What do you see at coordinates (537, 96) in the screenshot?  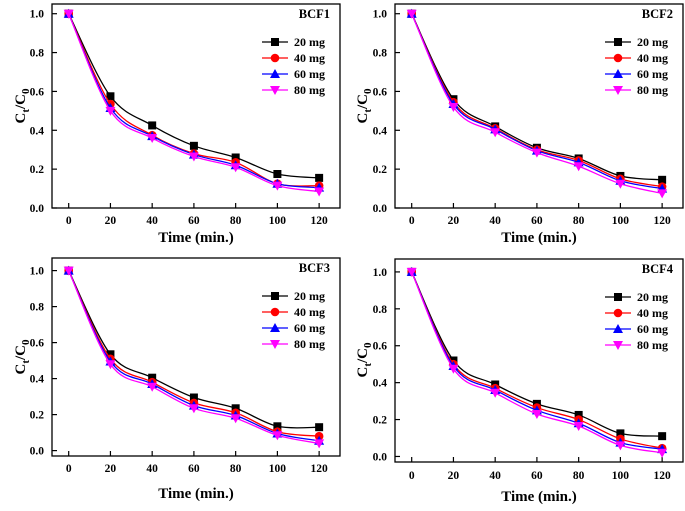 I see `series-20-mg` at bounding box center [537, 96].